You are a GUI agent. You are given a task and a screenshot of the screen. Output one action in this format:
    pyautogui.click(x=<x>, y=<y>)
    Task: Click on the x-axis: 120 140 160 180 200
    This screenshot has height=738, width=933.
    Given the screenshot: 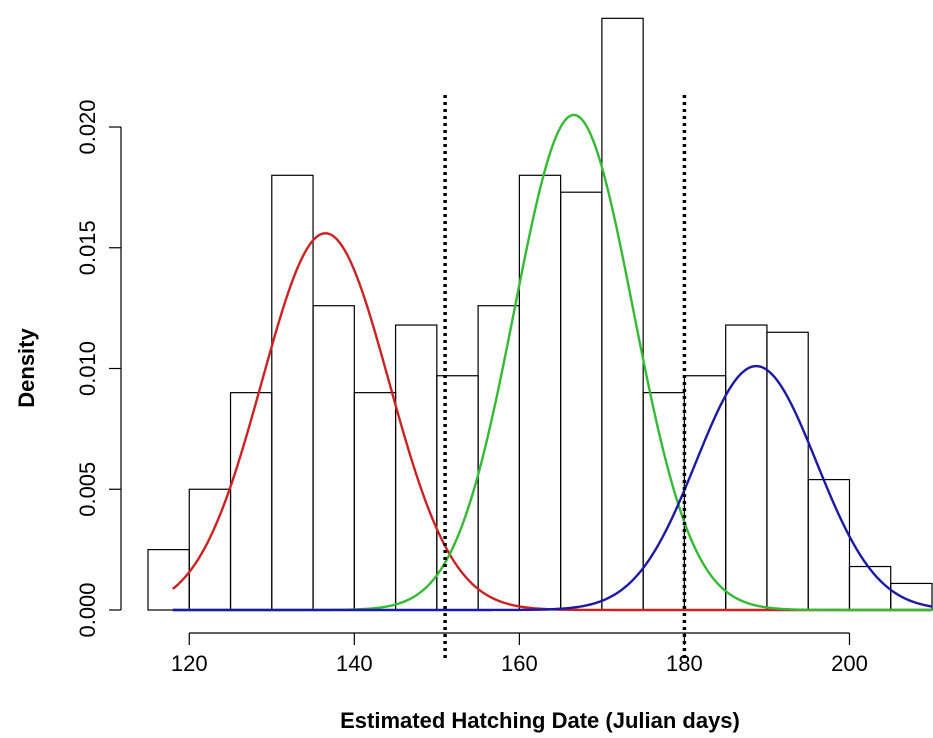 What is the action you would take?
    pyautogui.click(x=519, y=654)
    